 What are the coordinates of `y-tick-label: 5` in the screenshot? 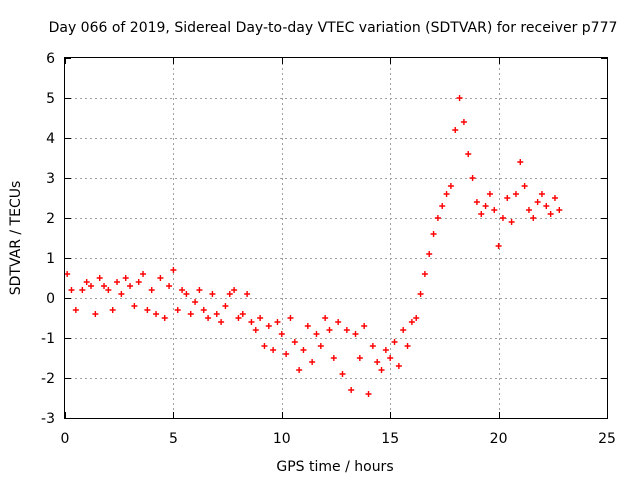 It's located at (50, 99).